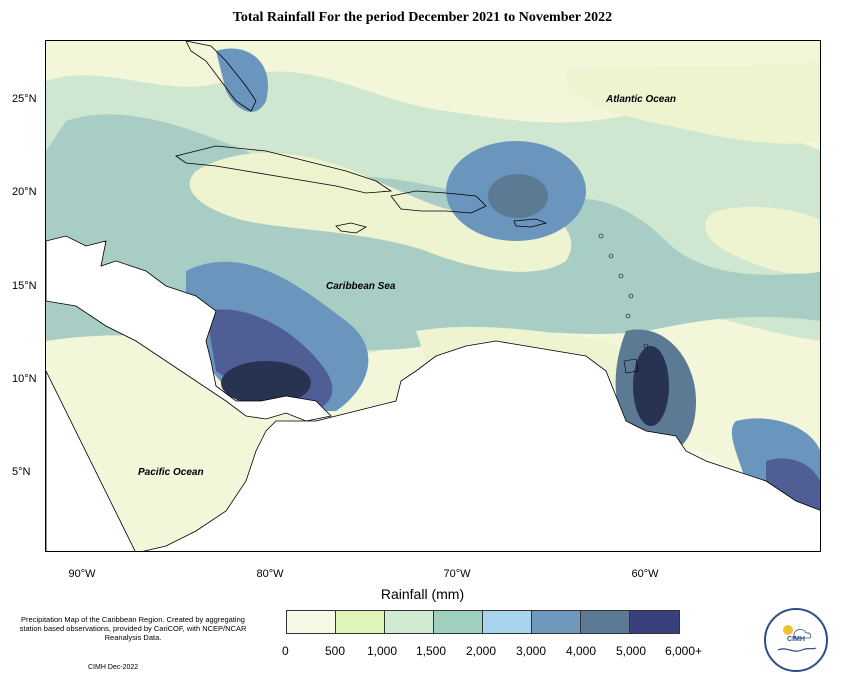  Describe the element at coordinates (221, 76) in the screenshot. I see `florida-outline` at that location.